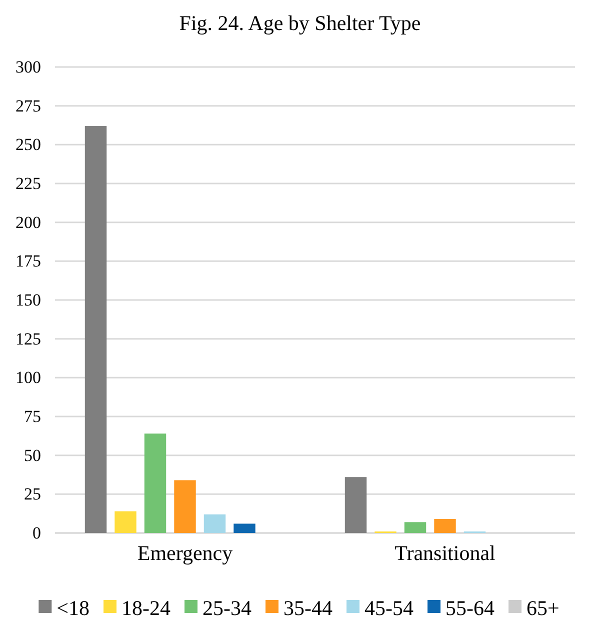  What do you see at coordinates (28, 106) in the screenshot?
I see `y-tick-label: 275` at bounding box center [28, 106].